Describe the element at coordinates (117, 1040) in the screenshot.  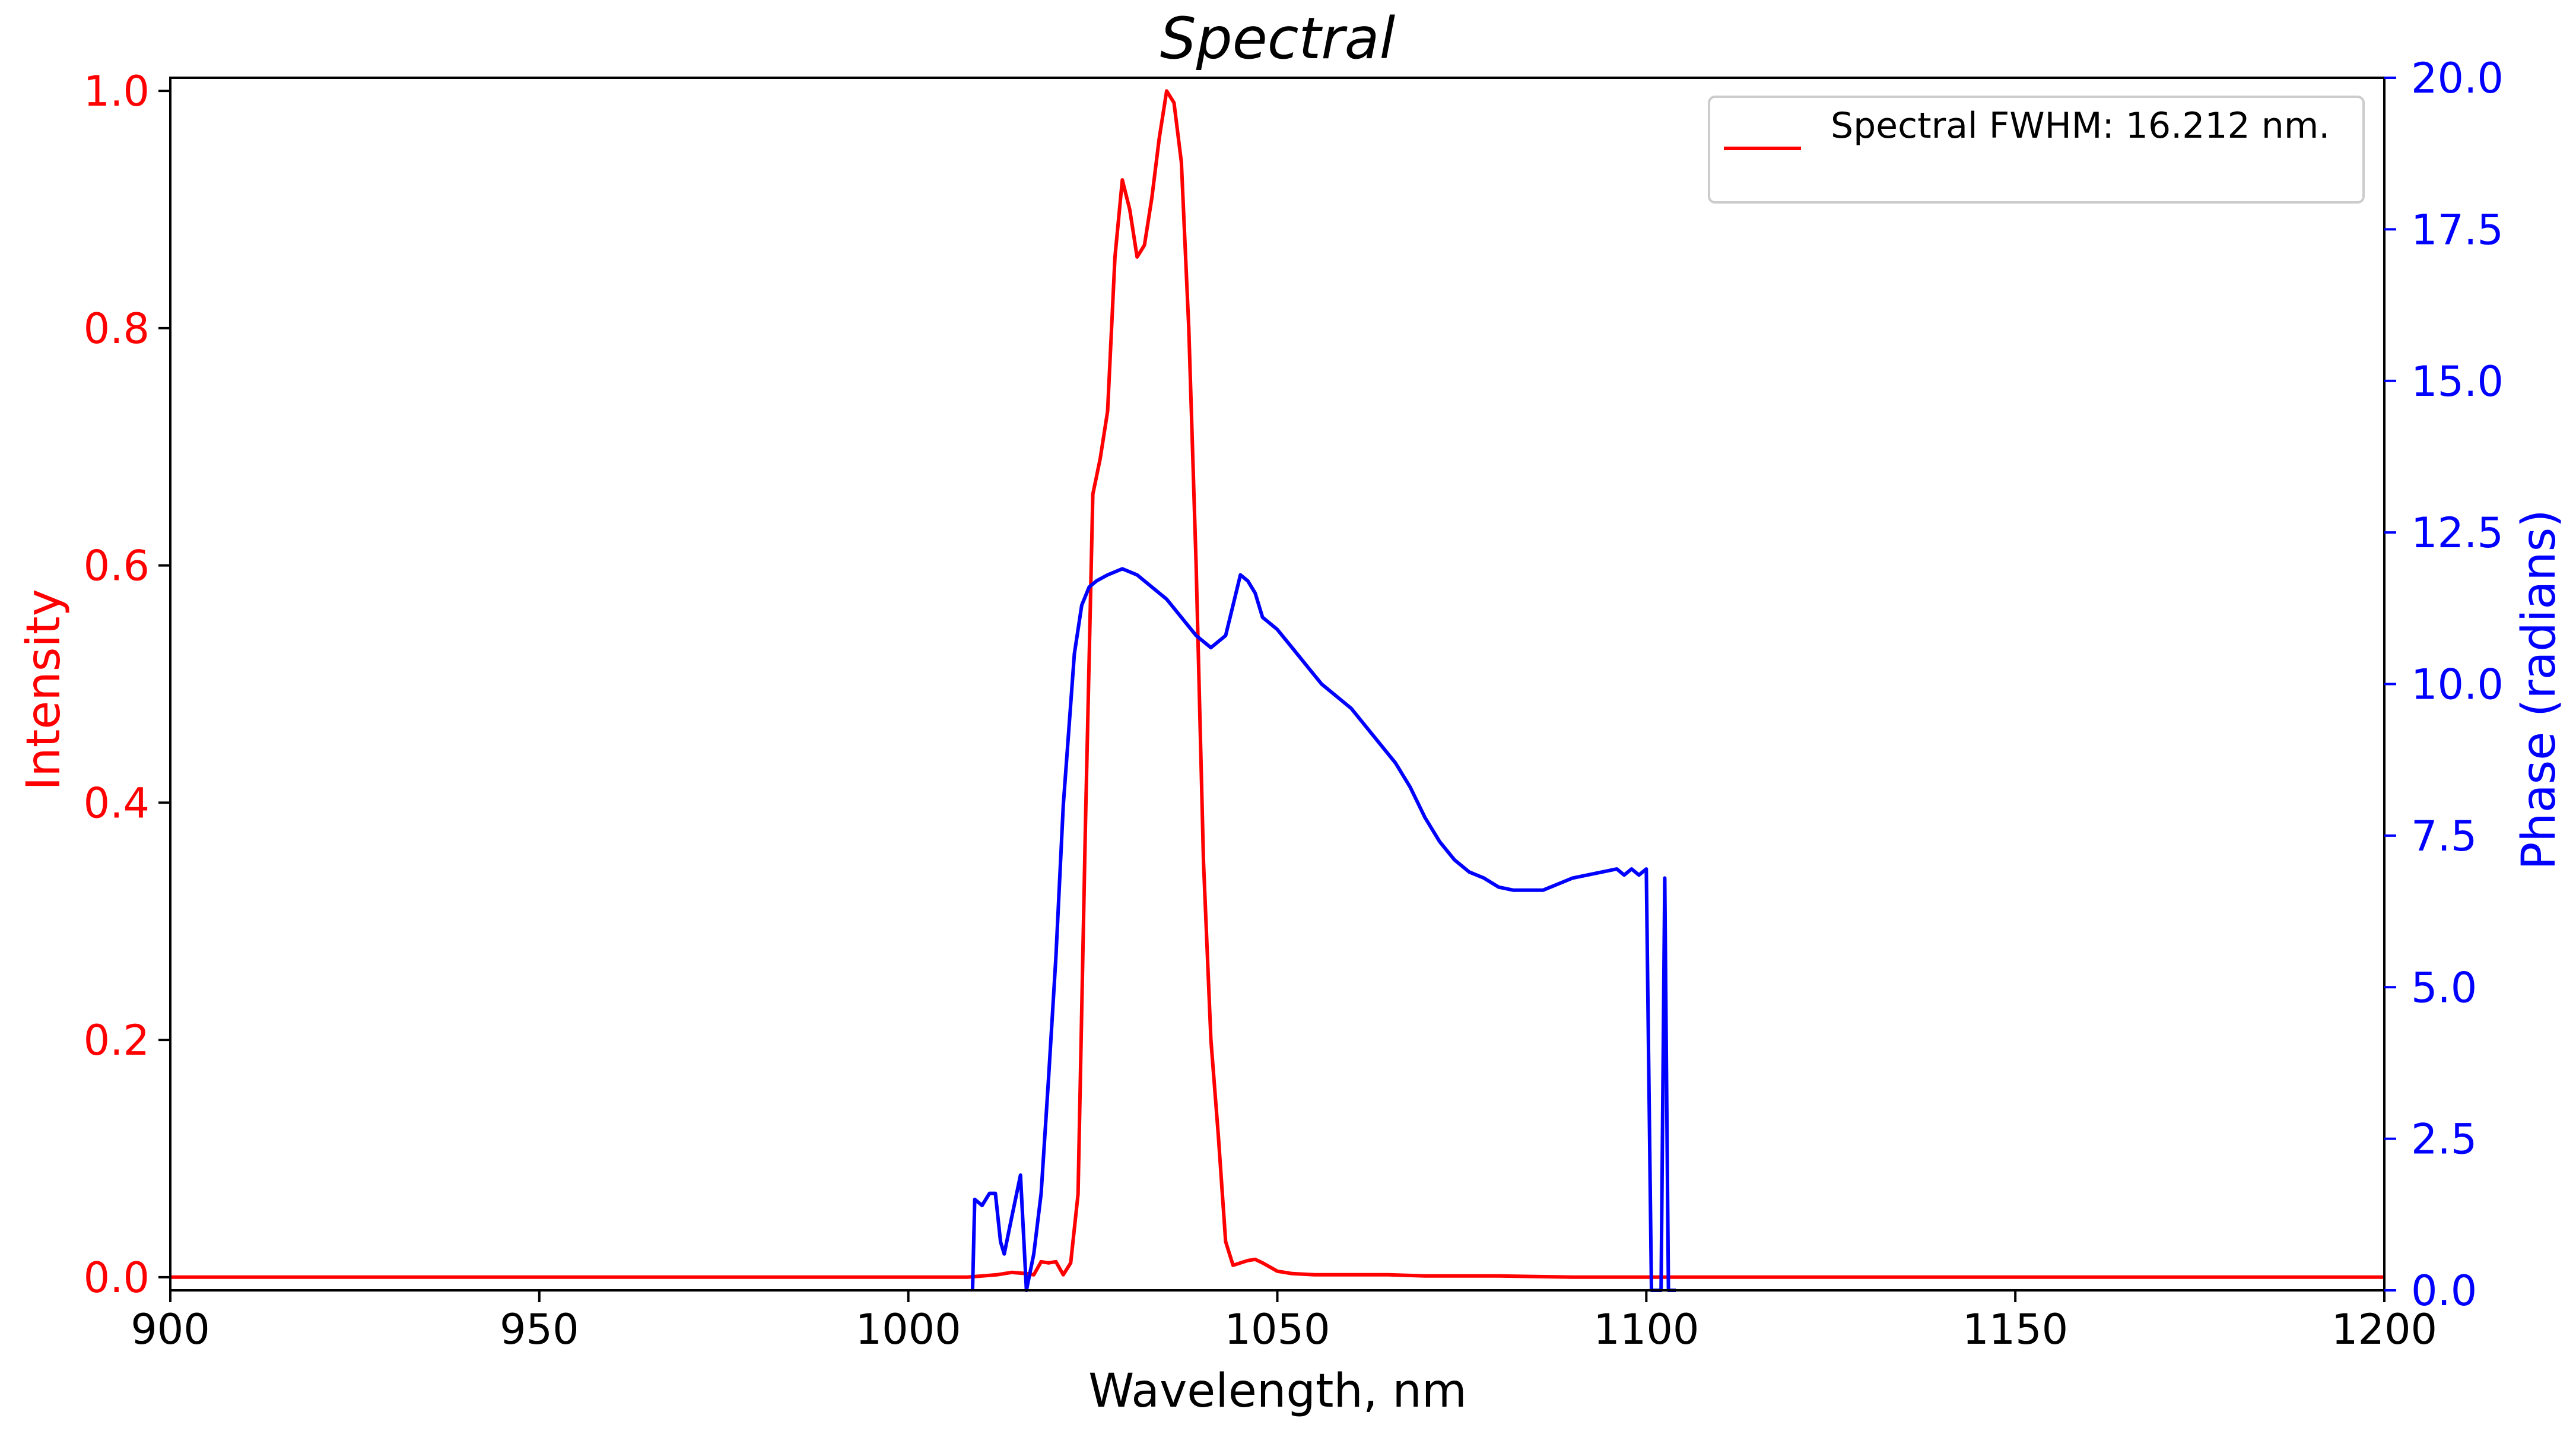
I see `y-left-tick-label: 0.2` at that location.